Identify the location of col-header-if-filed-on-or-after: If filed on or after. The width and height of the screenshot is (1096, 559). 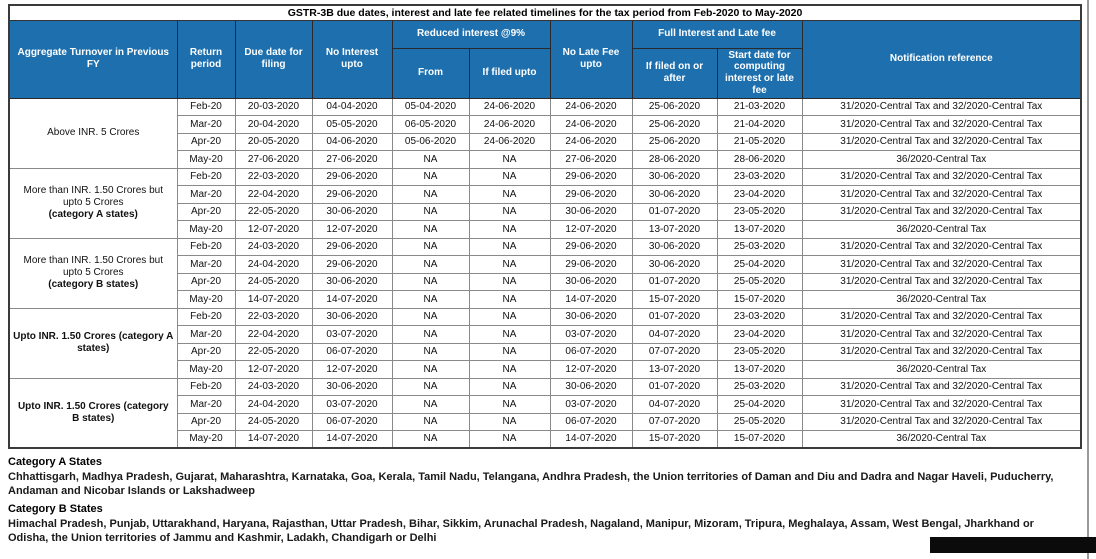
(674, 73).